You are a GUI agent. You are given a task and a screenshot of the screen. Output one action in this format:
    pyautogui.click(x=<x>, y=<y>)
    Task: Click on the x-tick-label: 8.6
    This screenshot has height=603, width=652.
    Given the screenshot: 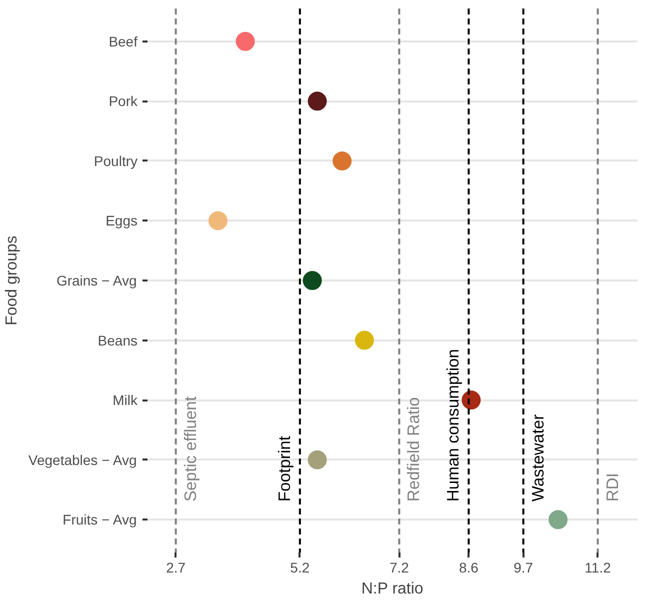 What is the action you would take?
    pyautogui.click(x=468, y=568)
    